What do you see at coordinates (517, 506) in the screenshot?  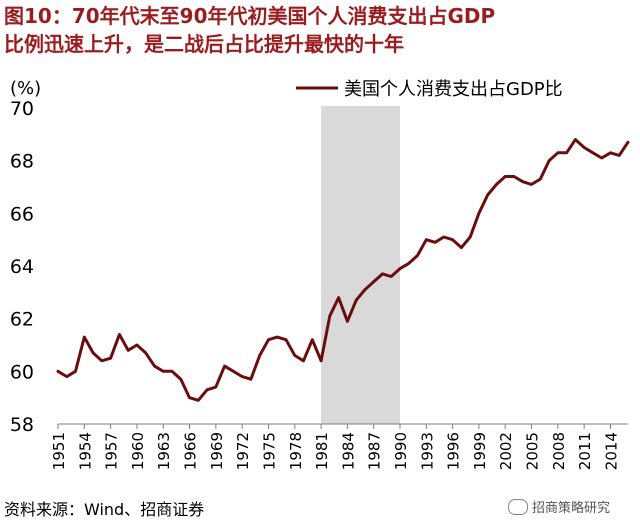 I see `wechat-icon` at bounding box center [517, 506].